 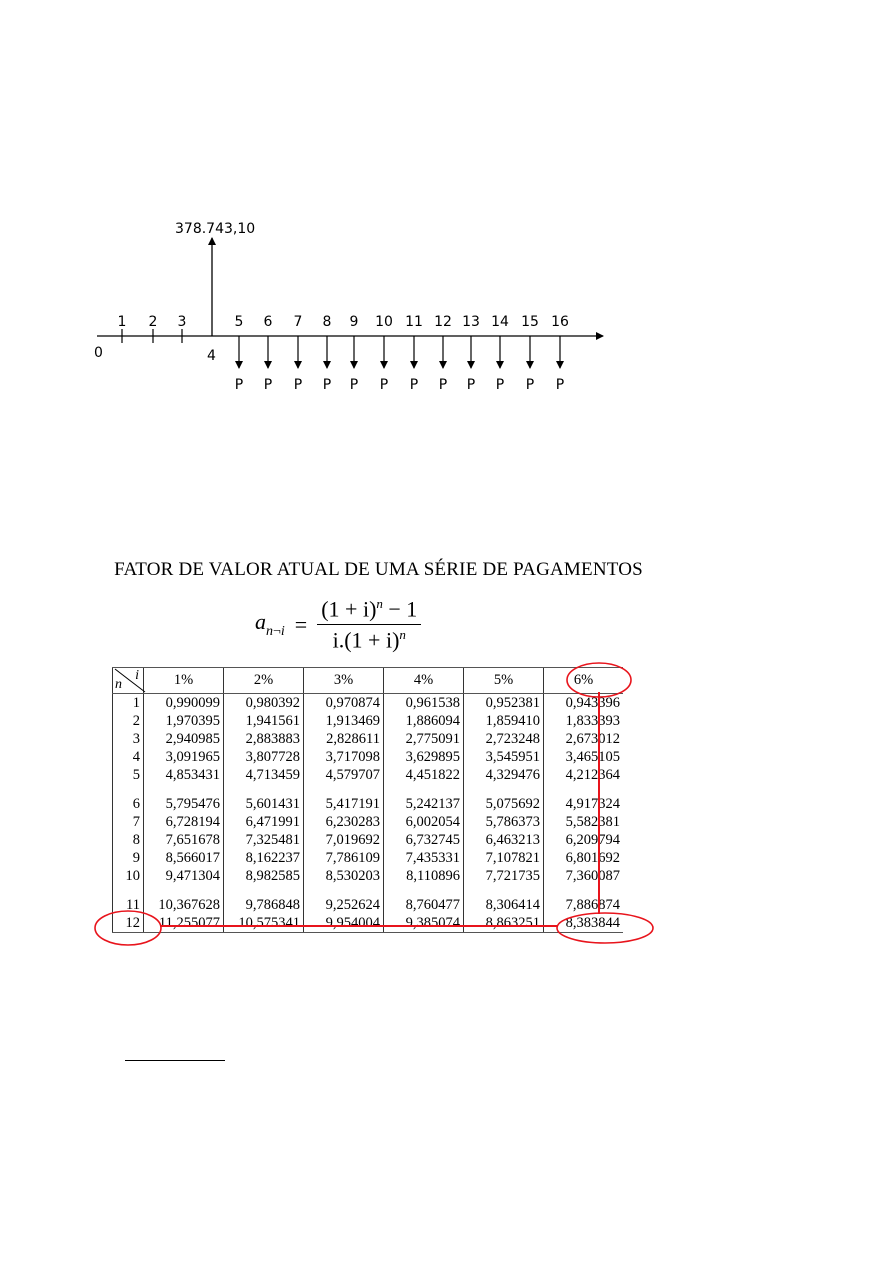 I want to click on factor-cell: 4,451822, so click(x=423, y=775).